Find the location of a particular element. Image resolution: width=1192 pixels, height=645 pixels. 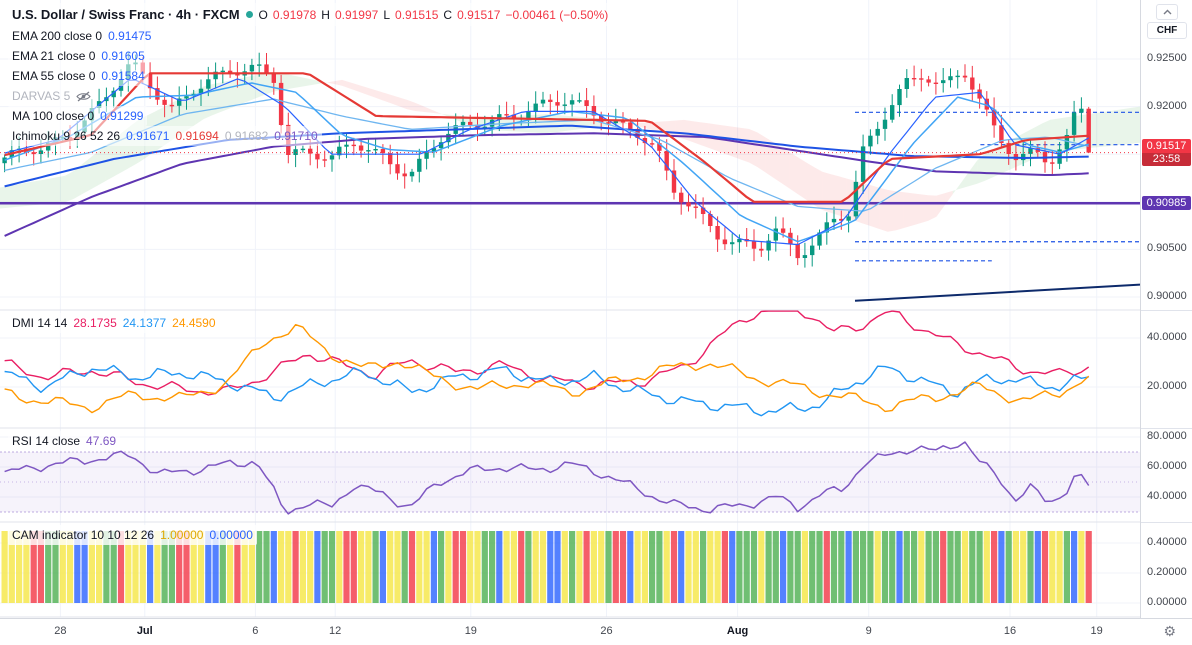

price-axis-label: 0.00000 is located at coordinates (1167, 602).